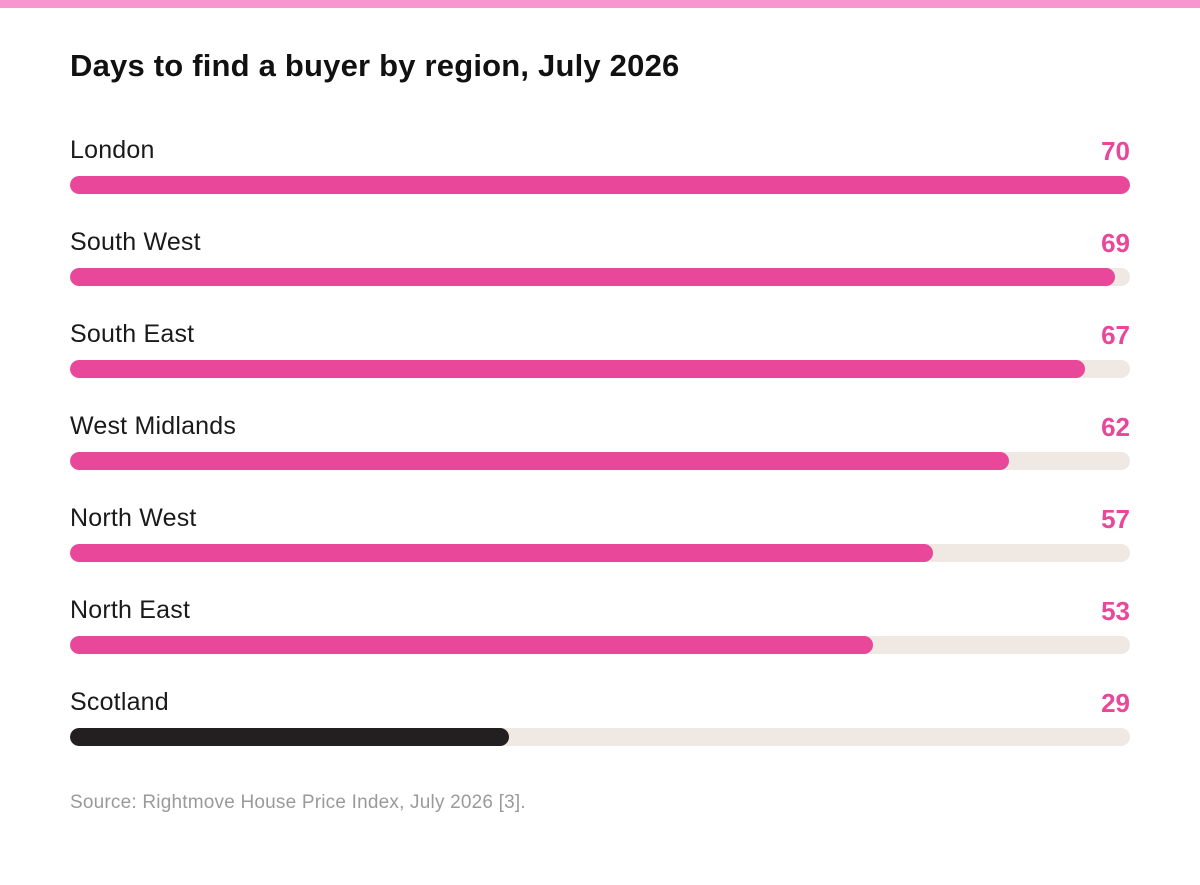 Image resolution: width=1200 pixels, height=885 pixels. Describe the element at coordinates (132, 334) in the screenshot. I see `category-label: South East` at that location.